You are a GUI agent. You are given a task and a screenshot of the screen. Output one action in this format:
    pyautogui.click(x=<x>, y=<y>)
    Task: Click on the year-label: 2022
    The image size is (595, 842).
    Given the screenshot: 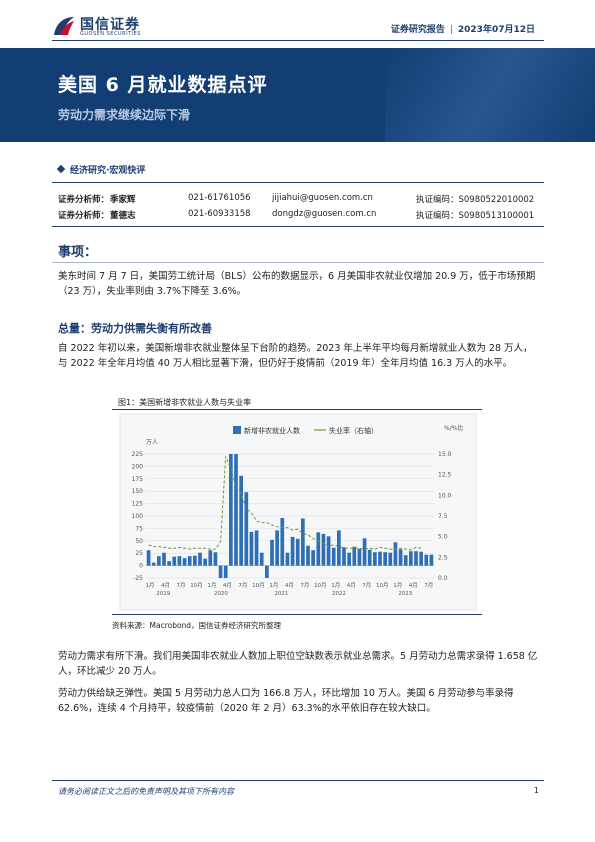 What is the action you would take?
    pyautogui.click(x=339, y=594)
    